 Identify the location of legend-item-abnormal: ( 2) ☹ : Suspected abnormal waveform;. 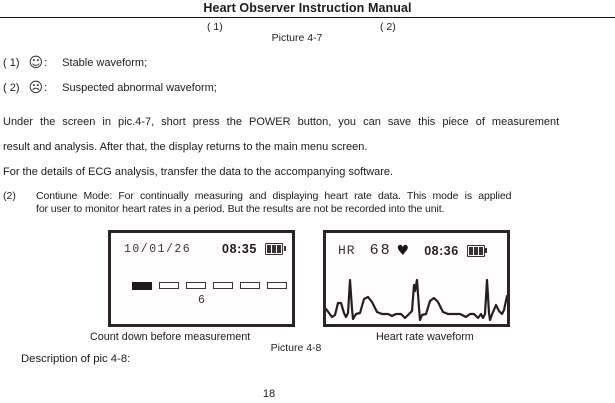
(110, 88).